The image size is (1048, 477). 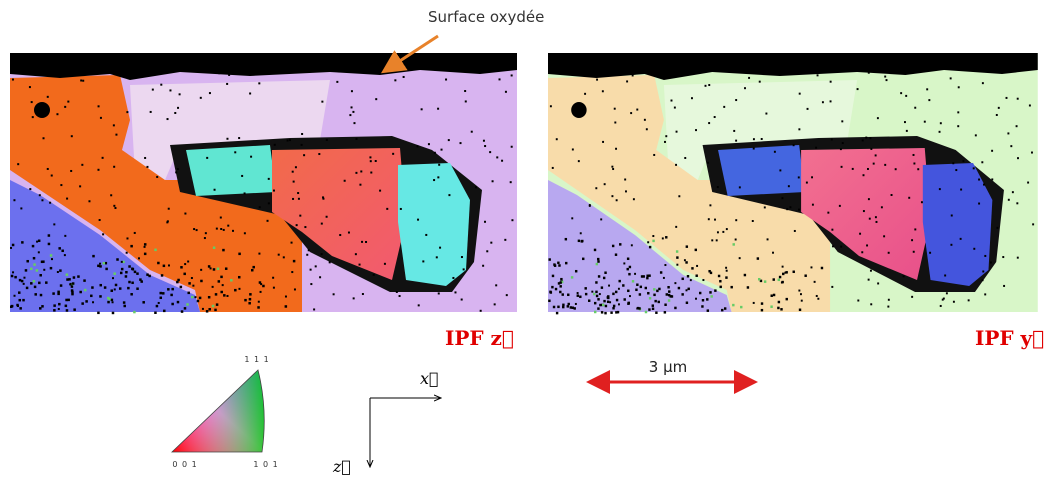 I want to click on key-corner: 1 1 1, so click(x=256, y=359).